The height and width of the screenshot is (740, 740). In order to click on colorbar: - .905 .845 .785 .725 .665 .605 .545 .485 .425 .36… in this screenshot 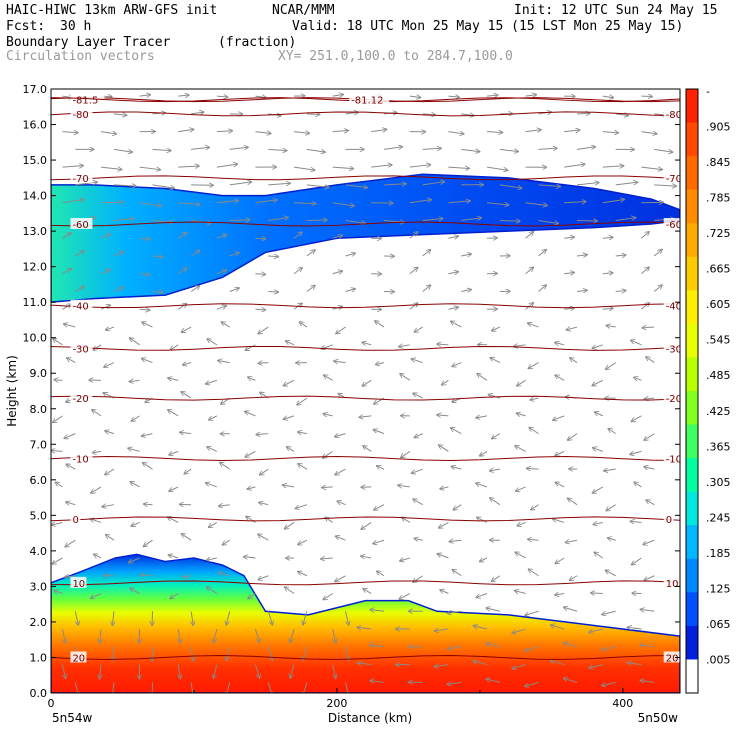, I will do `click(708, 389)`.